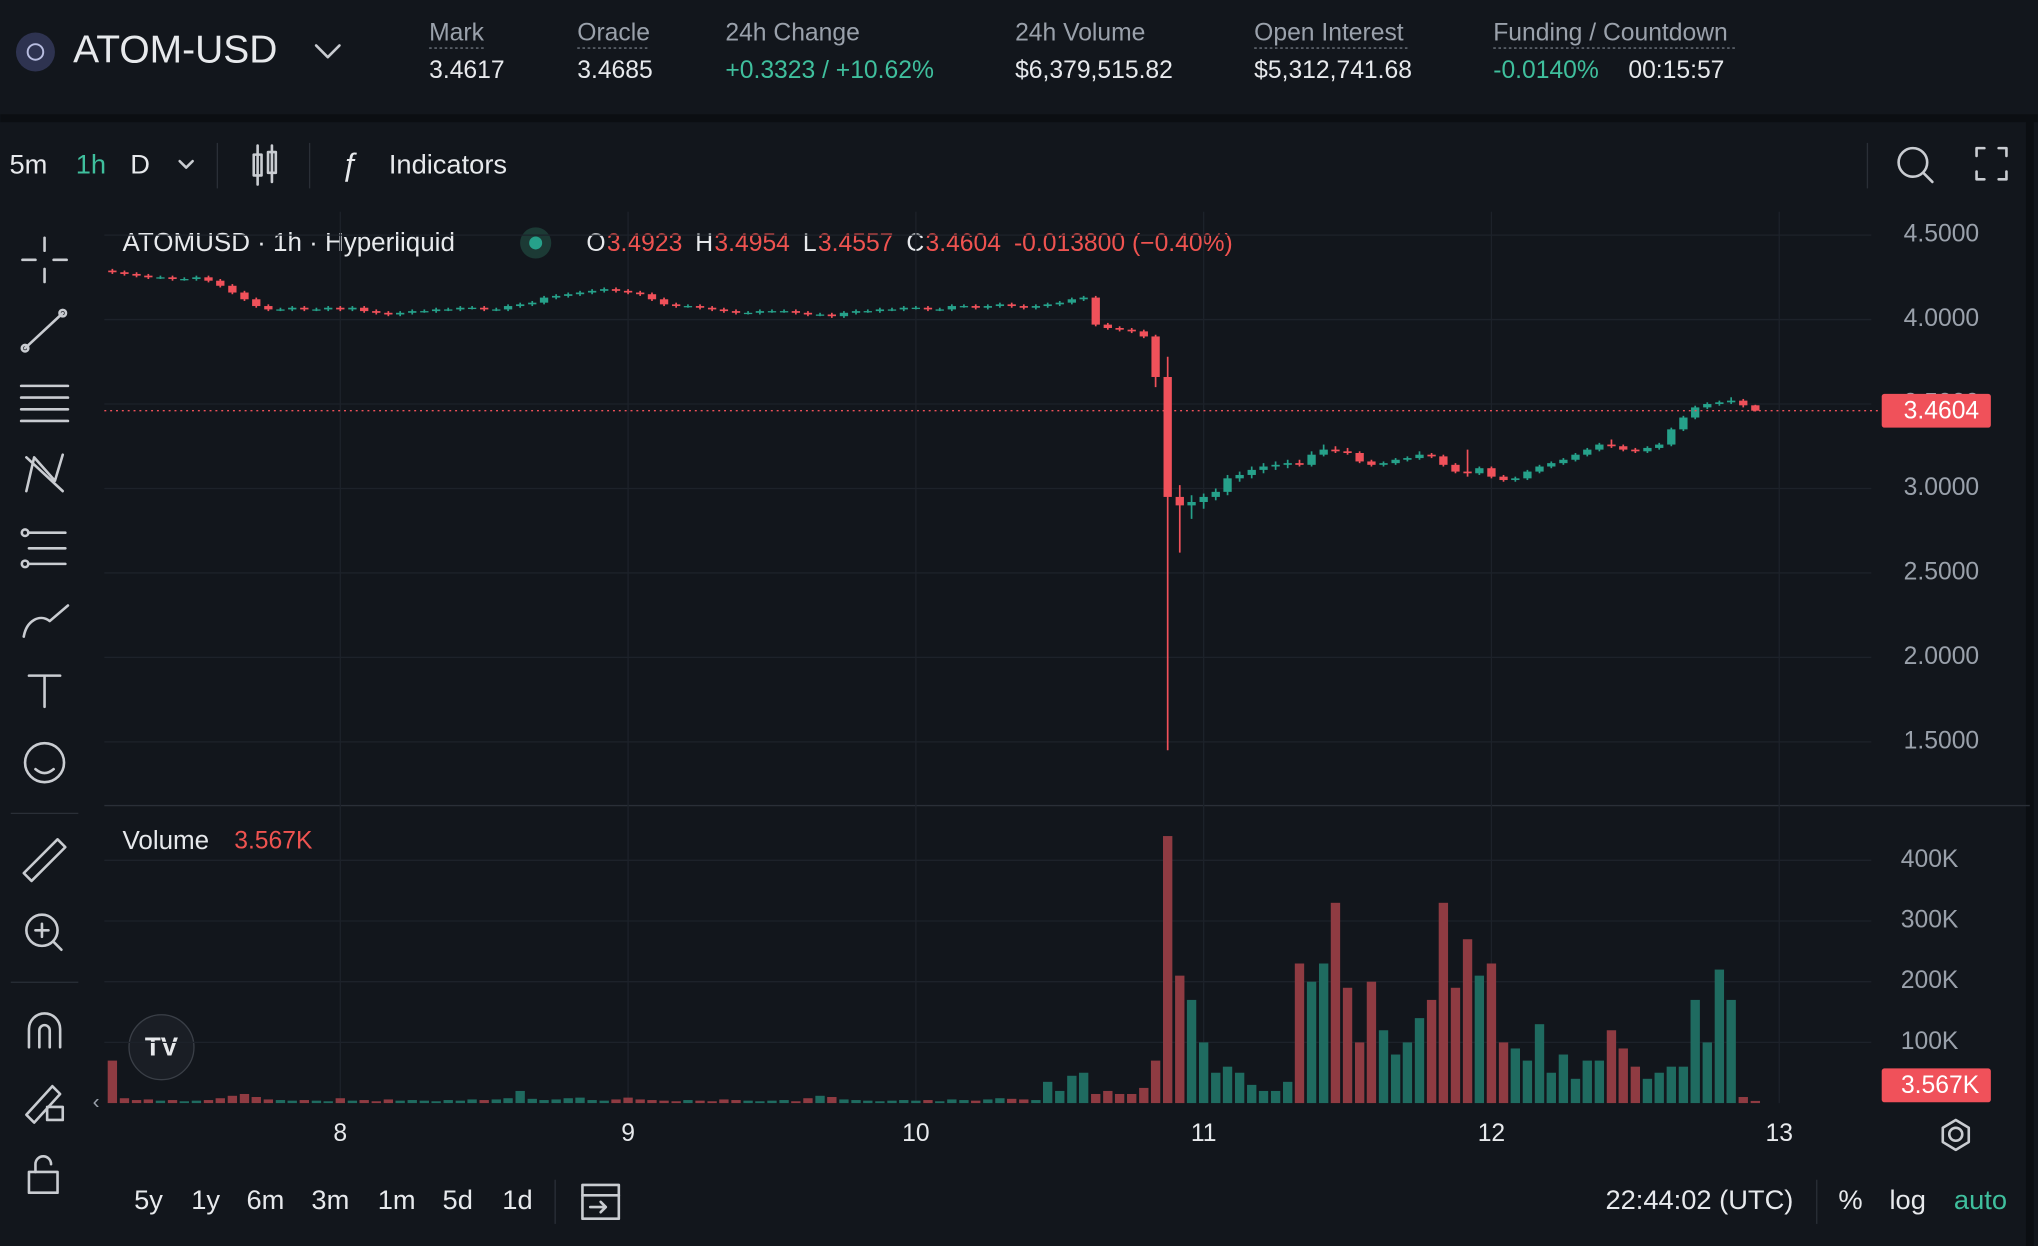 The image size is (2038, 1246). What do you see at coordinates (536, 243) in the screenshot?
I see `status-dot` at bounding box center [536, 243].